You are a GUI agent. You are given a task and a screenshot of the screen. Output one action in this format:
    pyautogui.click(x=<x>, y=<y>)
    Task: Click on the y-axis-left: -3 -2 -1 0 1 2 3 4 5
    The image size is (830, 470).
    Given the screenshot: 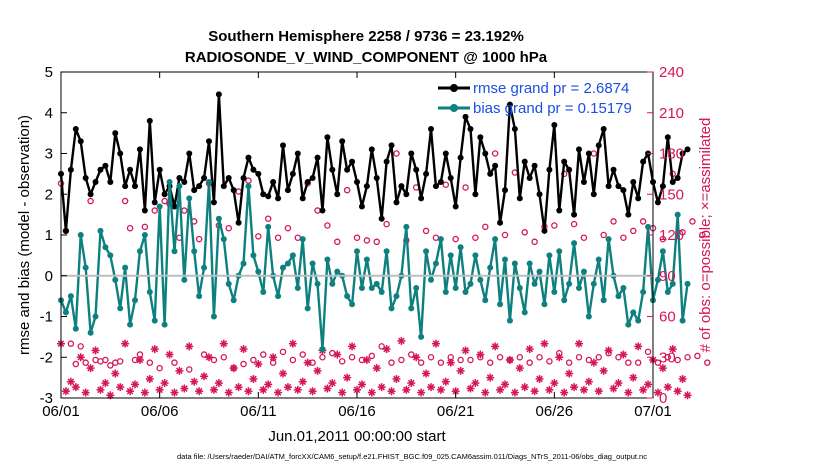 What is the action you would take?
    pyautogui.click(x=53, y=235)
    